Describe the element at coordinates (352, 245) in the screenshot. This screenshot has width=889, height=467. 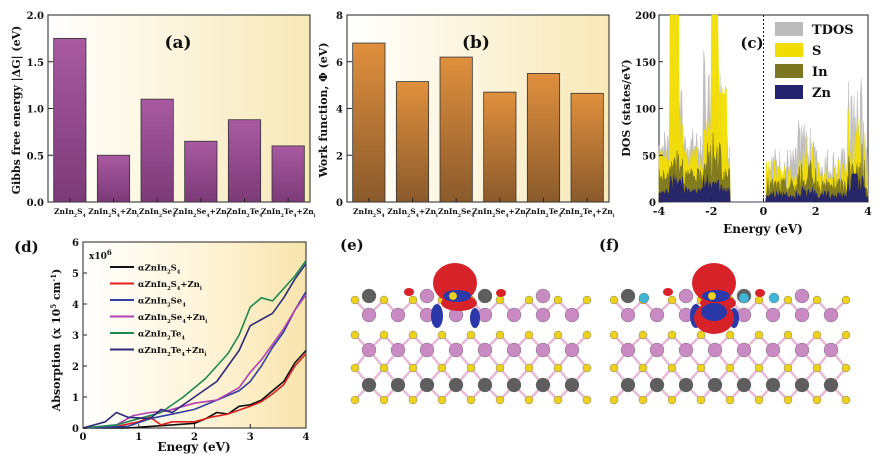
I see `panel-e-label: (e)` at that location.